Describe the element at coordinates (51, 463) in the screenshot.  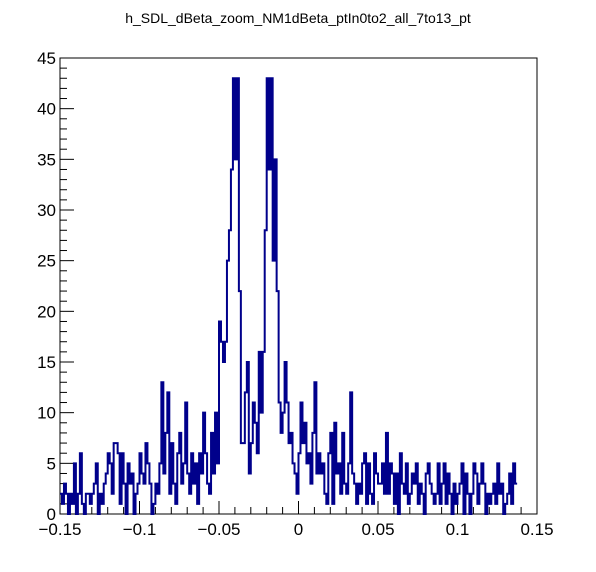
I see `y-tick-label: 5` at that location.